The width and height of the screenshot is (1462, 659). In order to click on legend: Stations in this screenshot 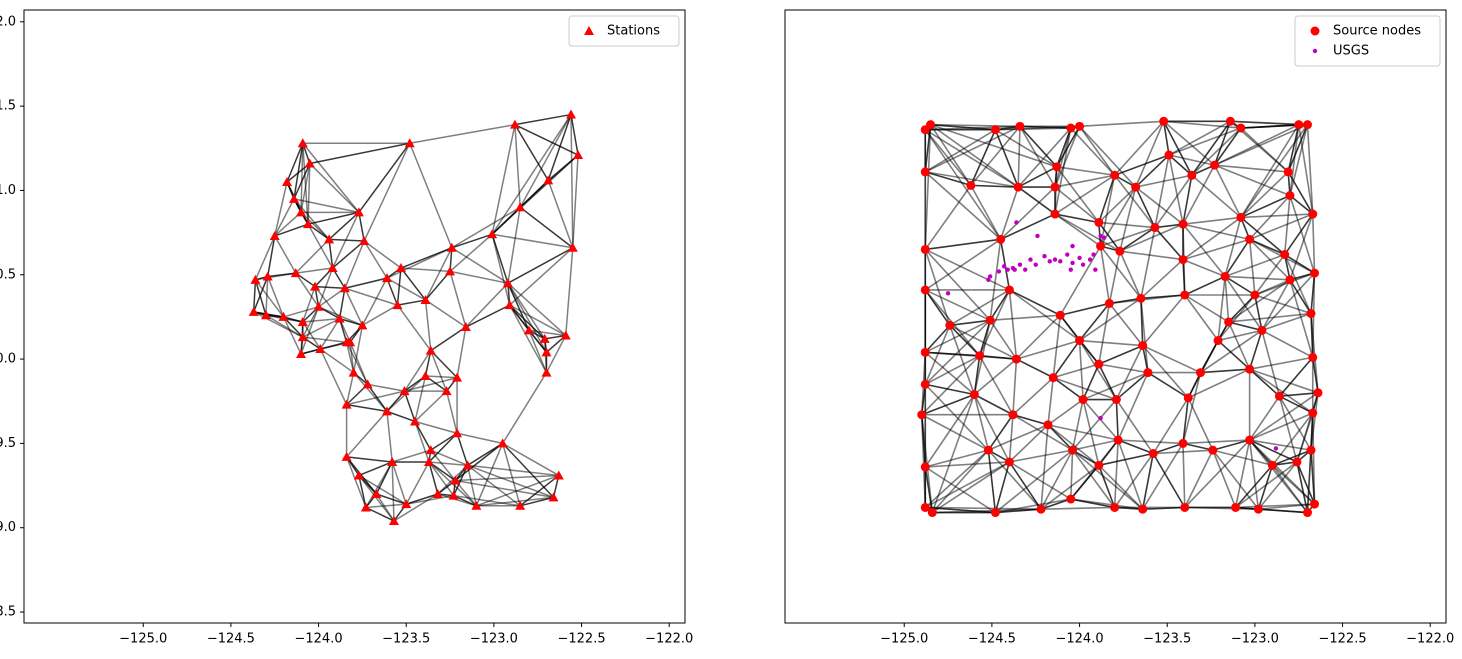, I will do `click(624, 31)`.